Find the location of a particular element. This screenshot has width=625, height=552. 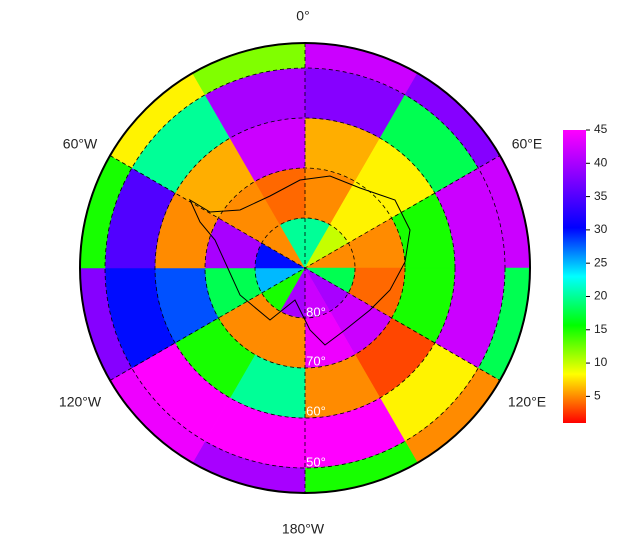

lon-label: 180°W is located at coordinates (303, 529).